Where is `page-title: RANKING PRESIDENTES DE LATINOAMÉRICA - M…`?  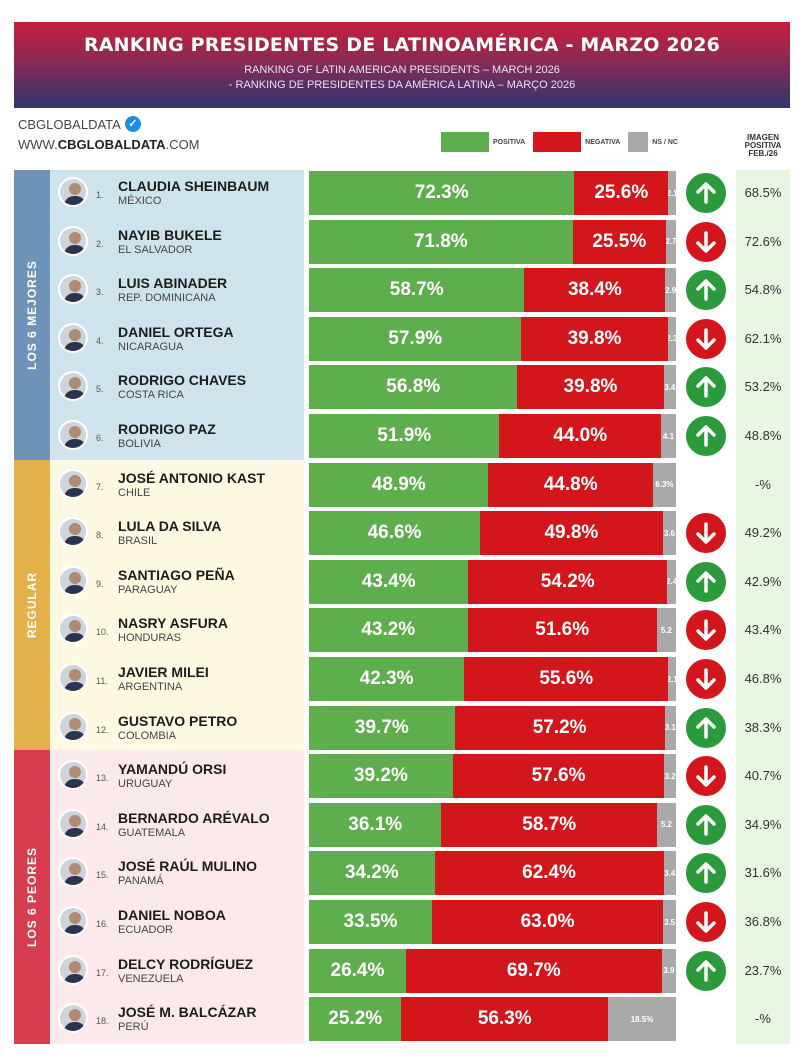 page-title: RANKING PRESIDENTES DE LATINOAMÉRICA - M… is located at coordinates (402, 45).